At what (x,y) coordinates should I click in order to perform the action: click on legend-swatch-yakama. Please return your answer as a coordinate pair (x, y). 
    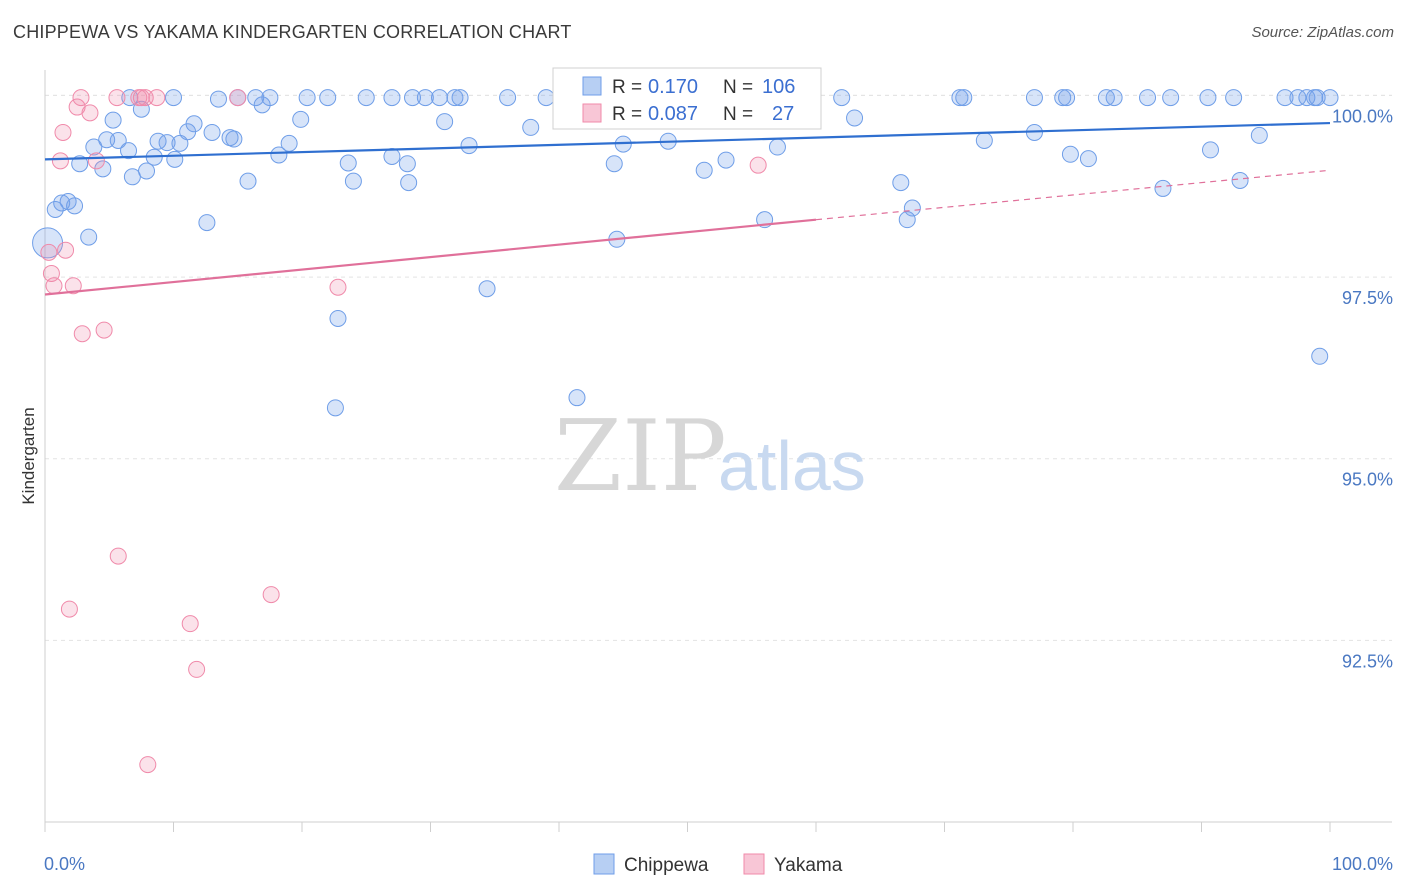
    Looking at the image, I should click on (592, 113).